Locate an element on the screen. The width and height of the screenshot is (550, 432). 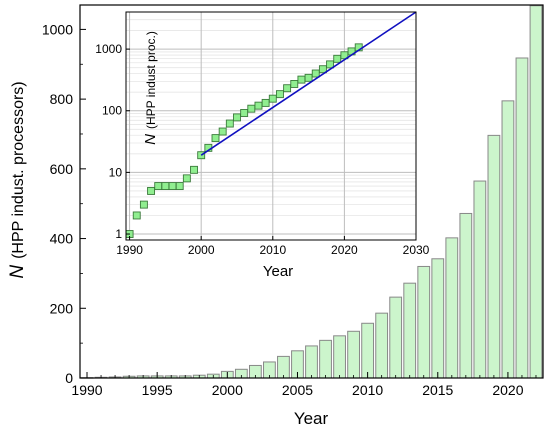
inset-y-axis: 1 10 100 1000 is located at coordinates (112, 141).